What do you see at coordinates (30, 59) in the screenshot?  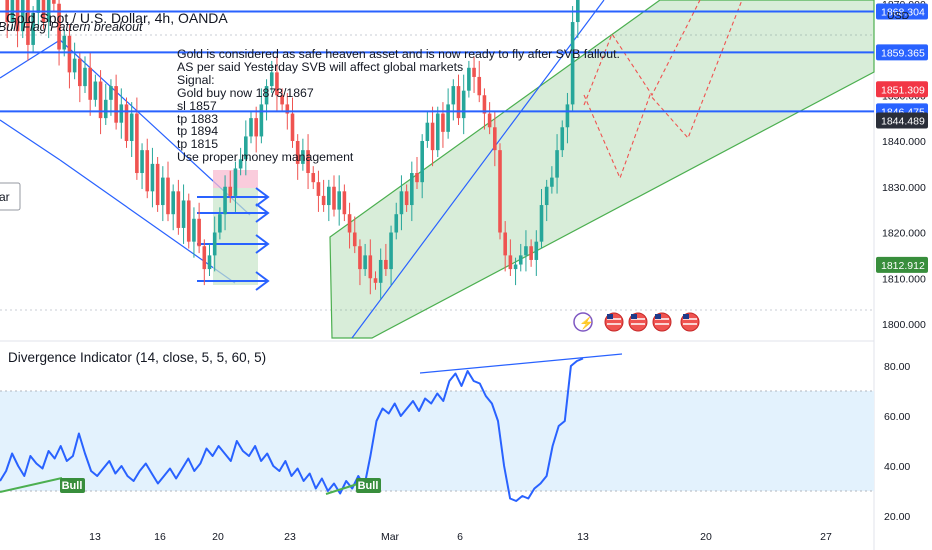 I see `falling-channel-top` at bounding box center [30, 59].